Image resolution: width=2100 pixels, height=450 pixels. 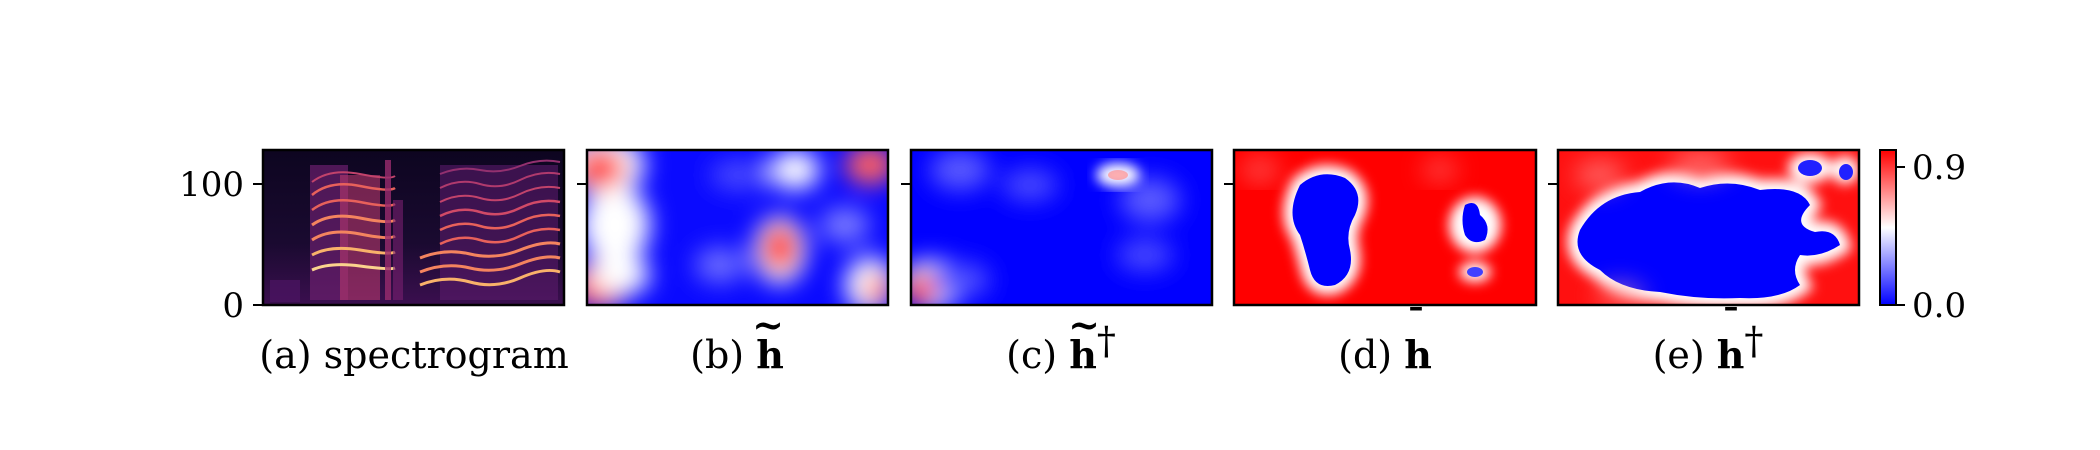 I want to click on panel-e-heatmap: (e) h† ¯, so click(x=1704, y=262).